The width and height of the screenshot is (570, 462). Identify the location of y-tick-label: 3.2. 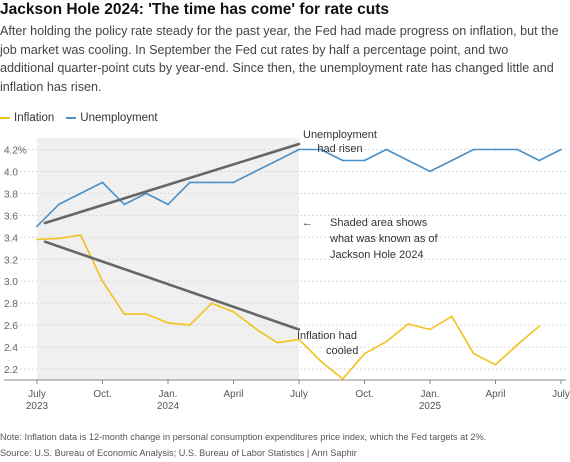
(11, 260).